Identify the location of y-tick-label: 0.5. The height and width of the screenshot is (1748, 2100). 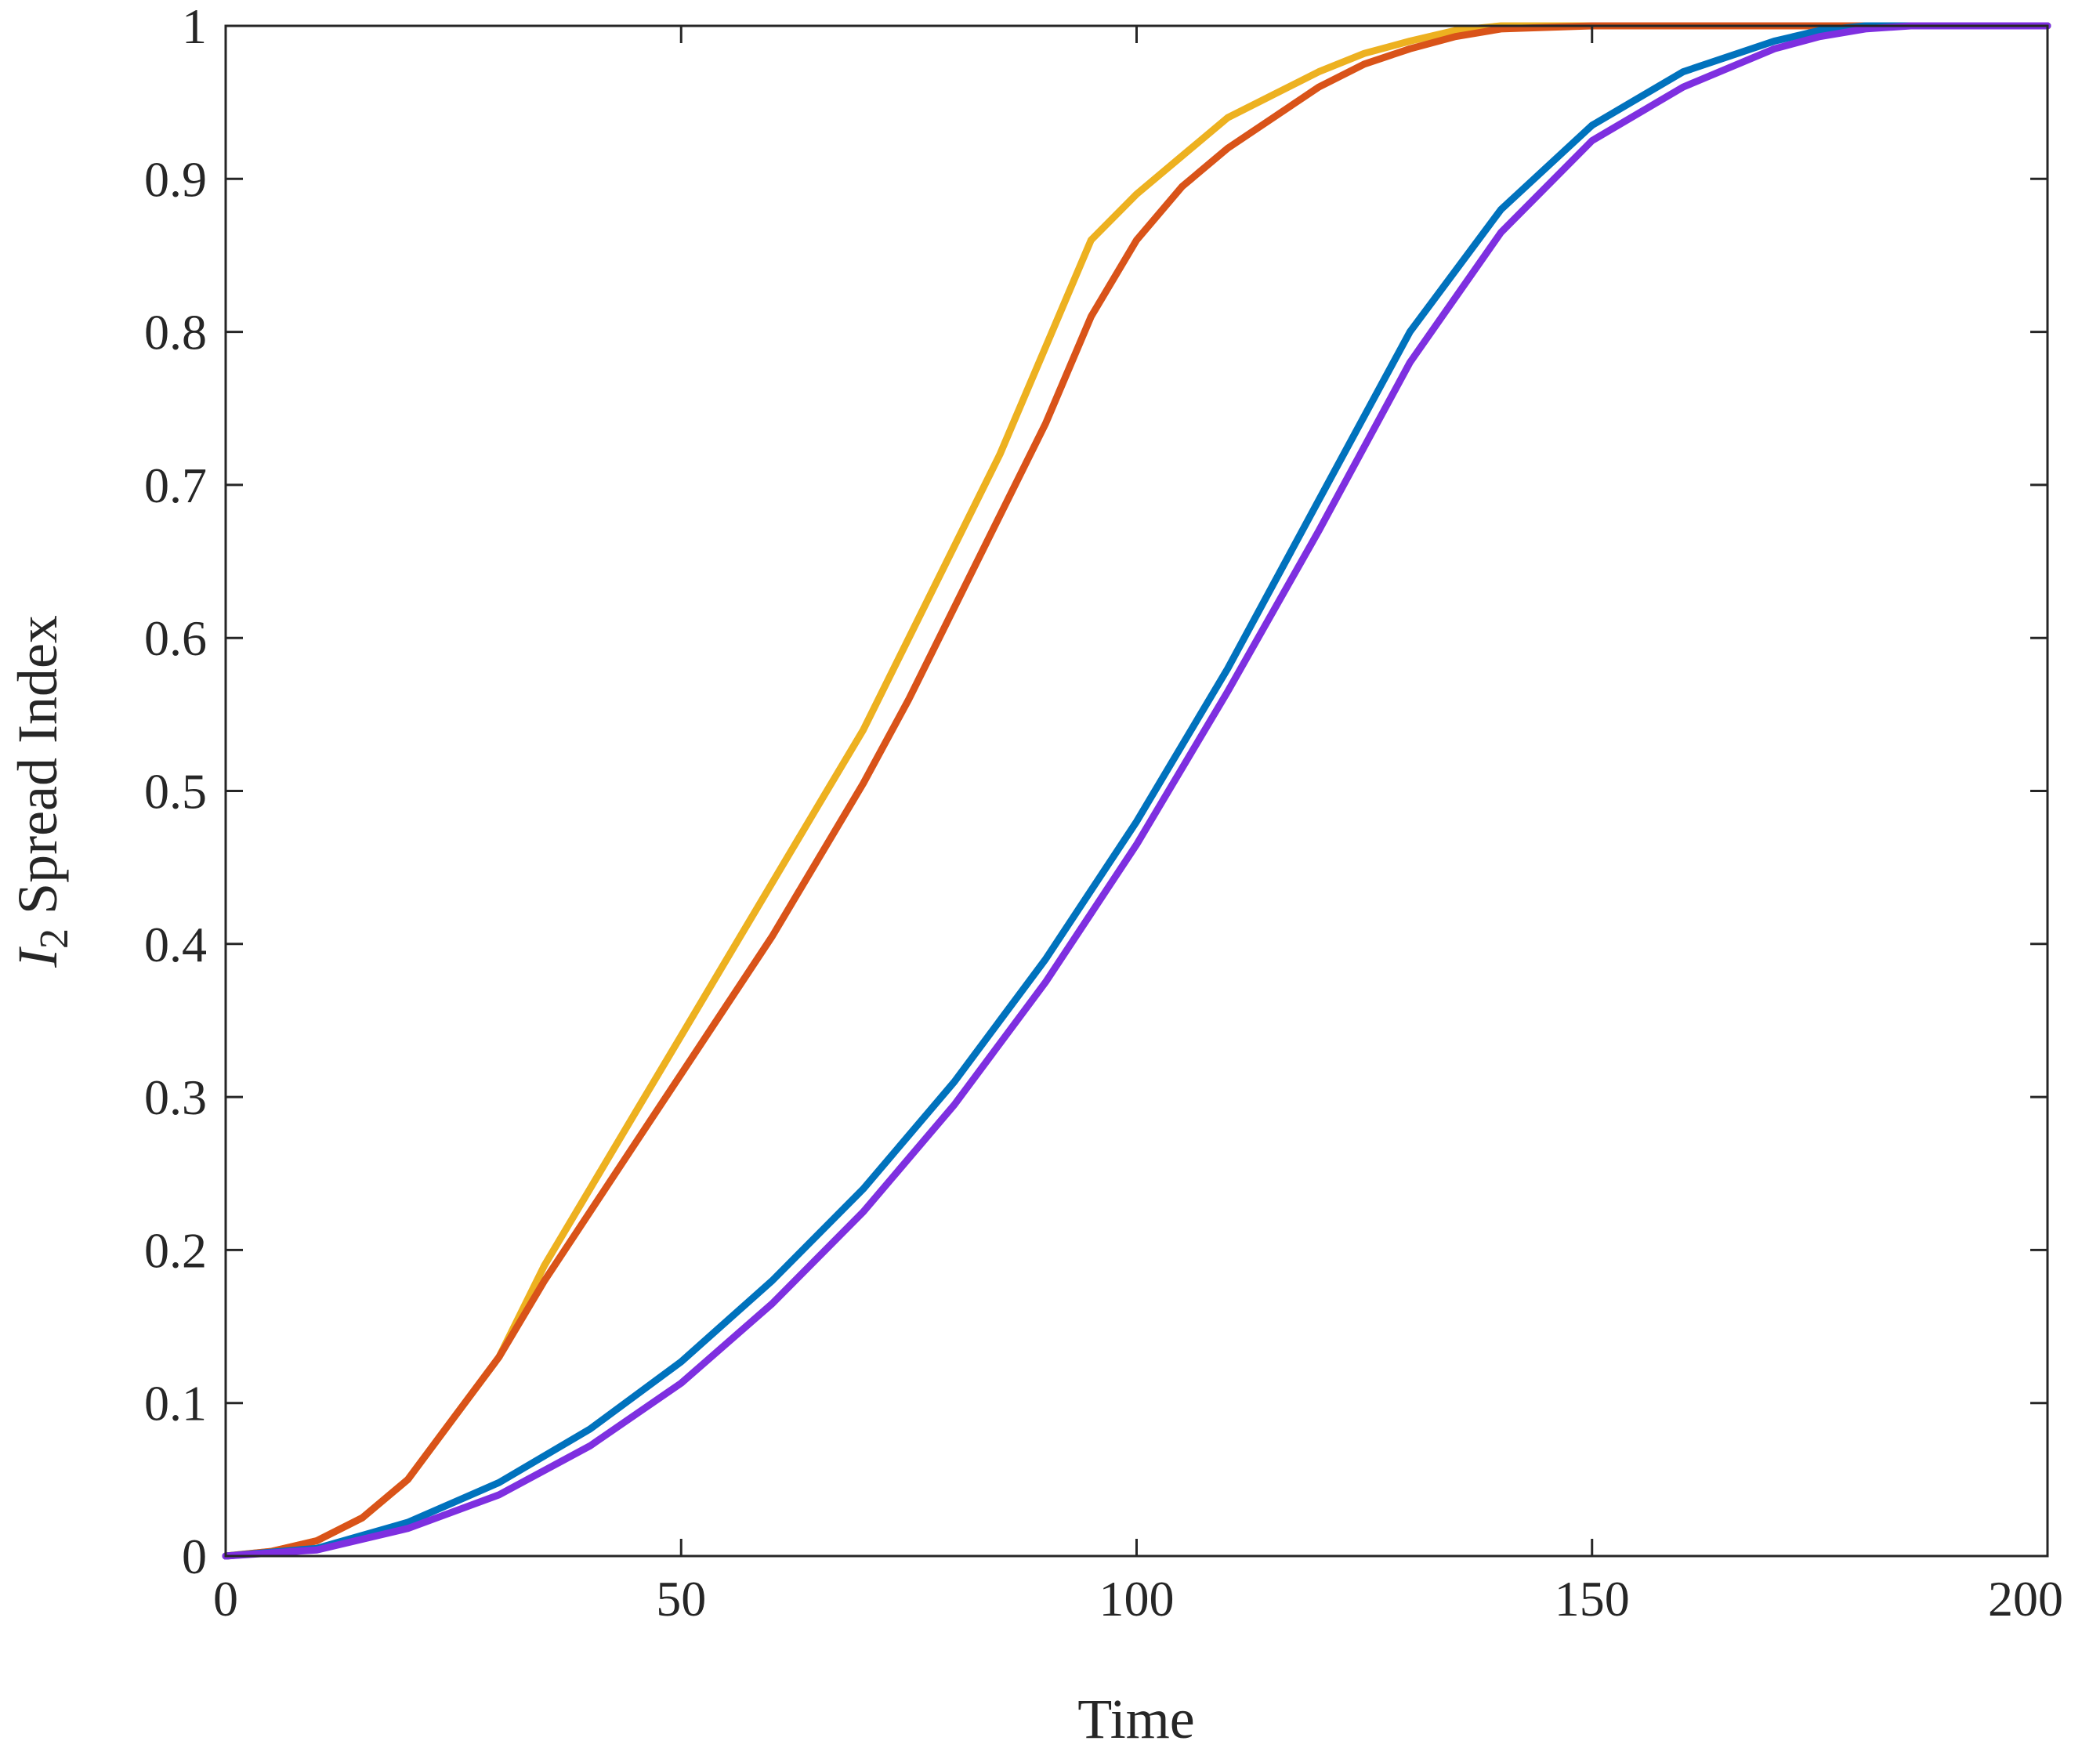
(175, 792).